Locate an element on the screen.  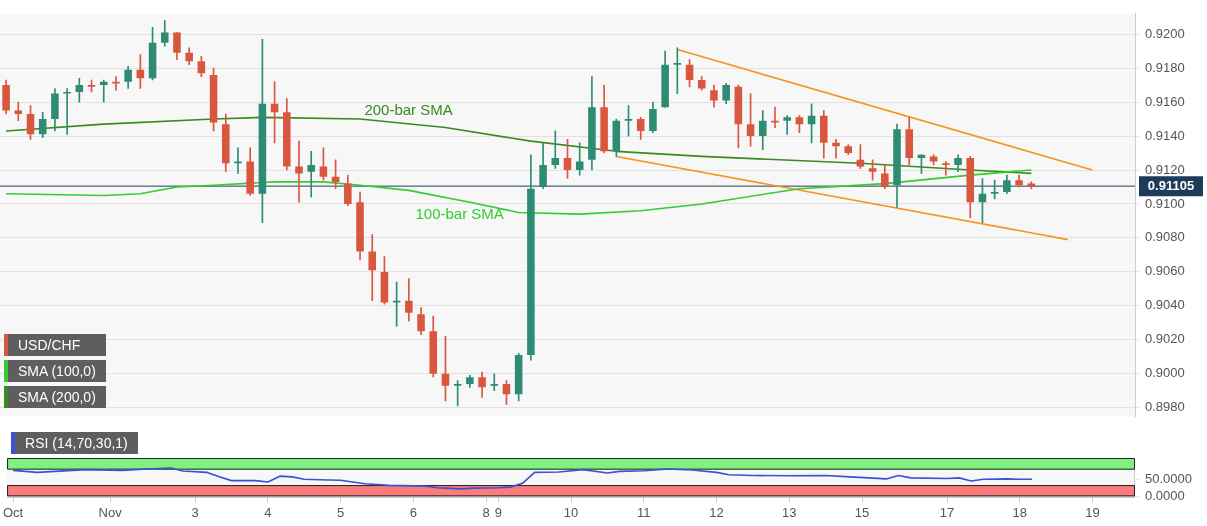
x-tick-label: 19 is located at coordinates (1092, 512).